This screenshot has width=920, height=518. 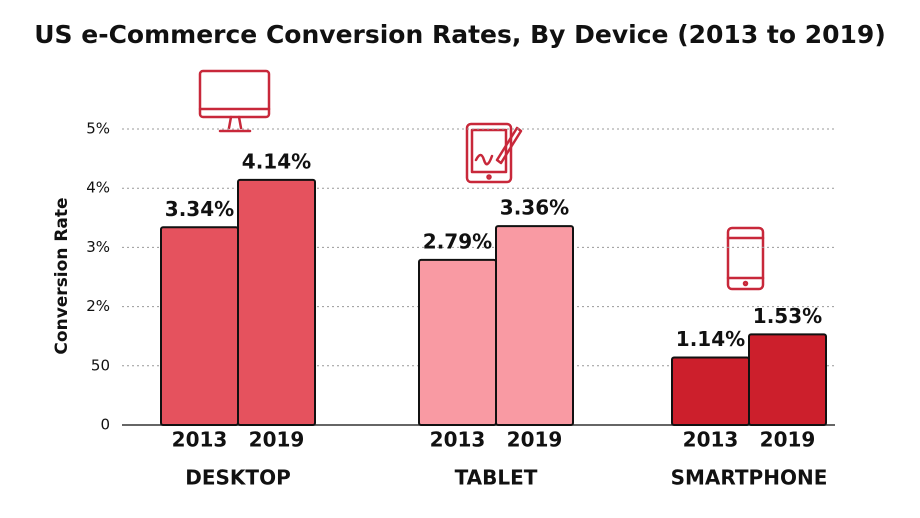 What do you see at coordinates (276, 161) in the screenshot?
I see `value-label: 4.14%` at bounding box center [276, 161].